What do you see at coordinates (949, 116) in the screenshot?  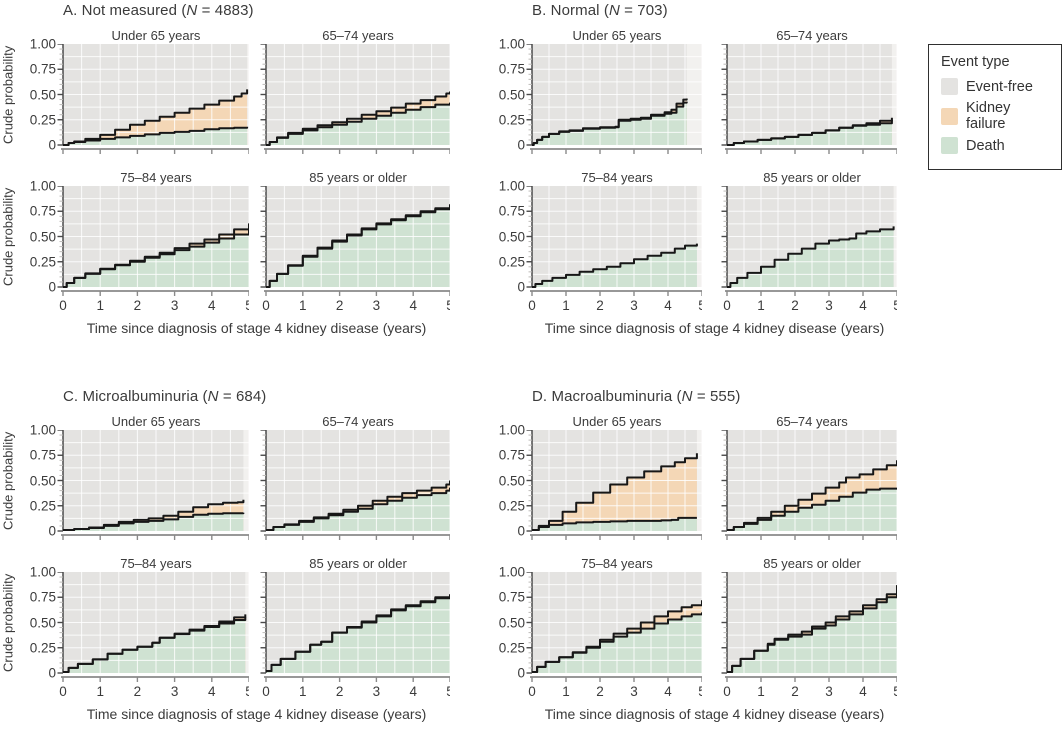 I see `kidney-failure-swatch` at bounding box center [949, 116].